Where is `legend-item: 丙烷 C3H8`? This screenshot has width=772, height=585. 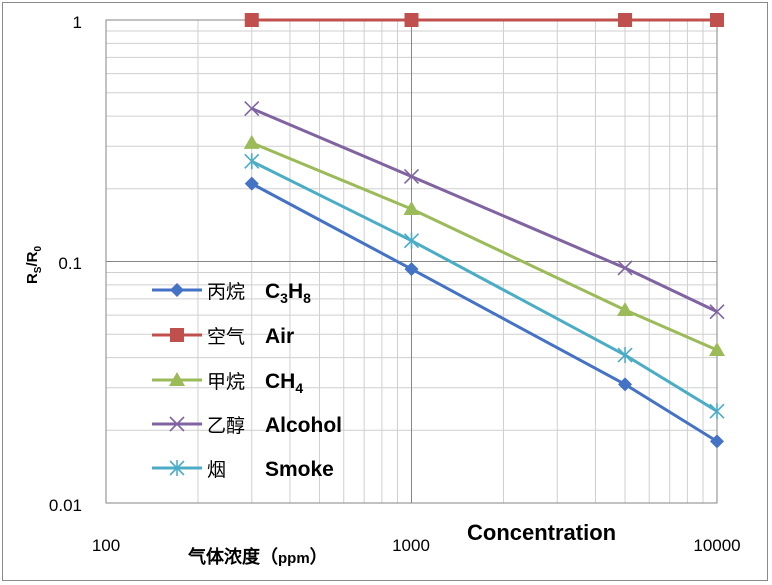 legend-item: 丙烷 C3H8 is located at coordinates (231, 293).